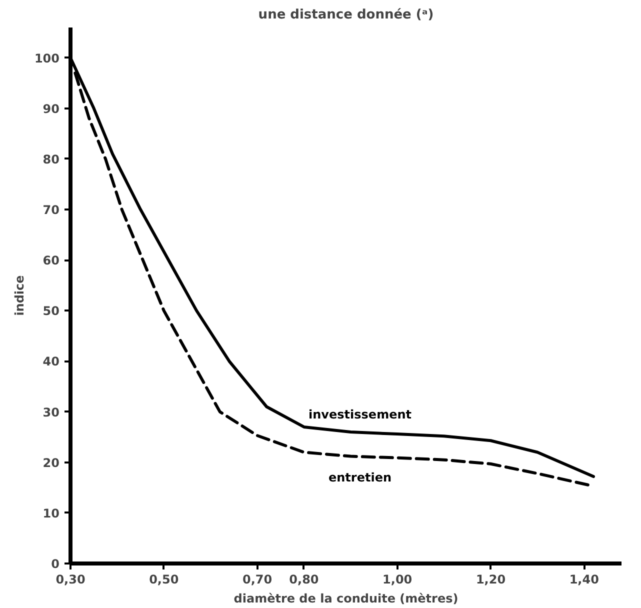  I want to click on x-tick-label: 0,80, so click(304, 579).